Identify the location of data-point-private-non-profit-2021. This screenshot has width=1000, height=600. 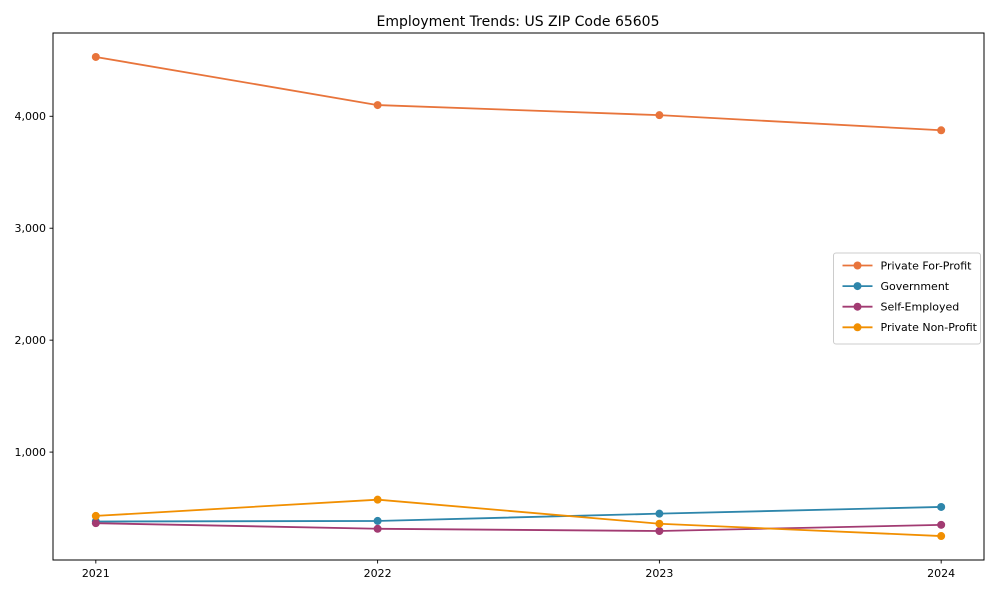
(95, 515).